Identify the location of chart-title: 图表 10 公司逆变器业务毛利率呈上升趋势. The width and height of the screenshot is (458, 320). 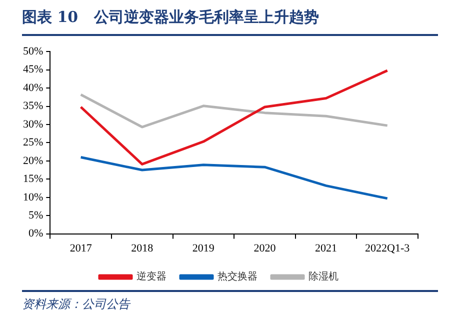
(170, 17).